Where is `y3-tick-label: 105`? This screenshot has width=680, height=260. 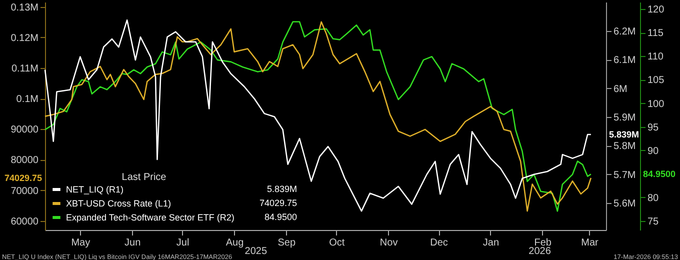
y3-tick-label: 105 is located at coordinates (656, 80).